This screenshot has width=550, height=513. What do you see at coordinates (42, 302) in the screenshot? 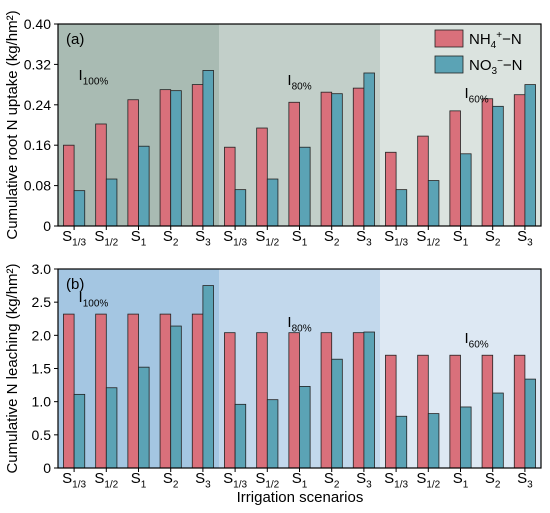
I see `y-tick-label: 2.5` at bounding box center [42, 302].